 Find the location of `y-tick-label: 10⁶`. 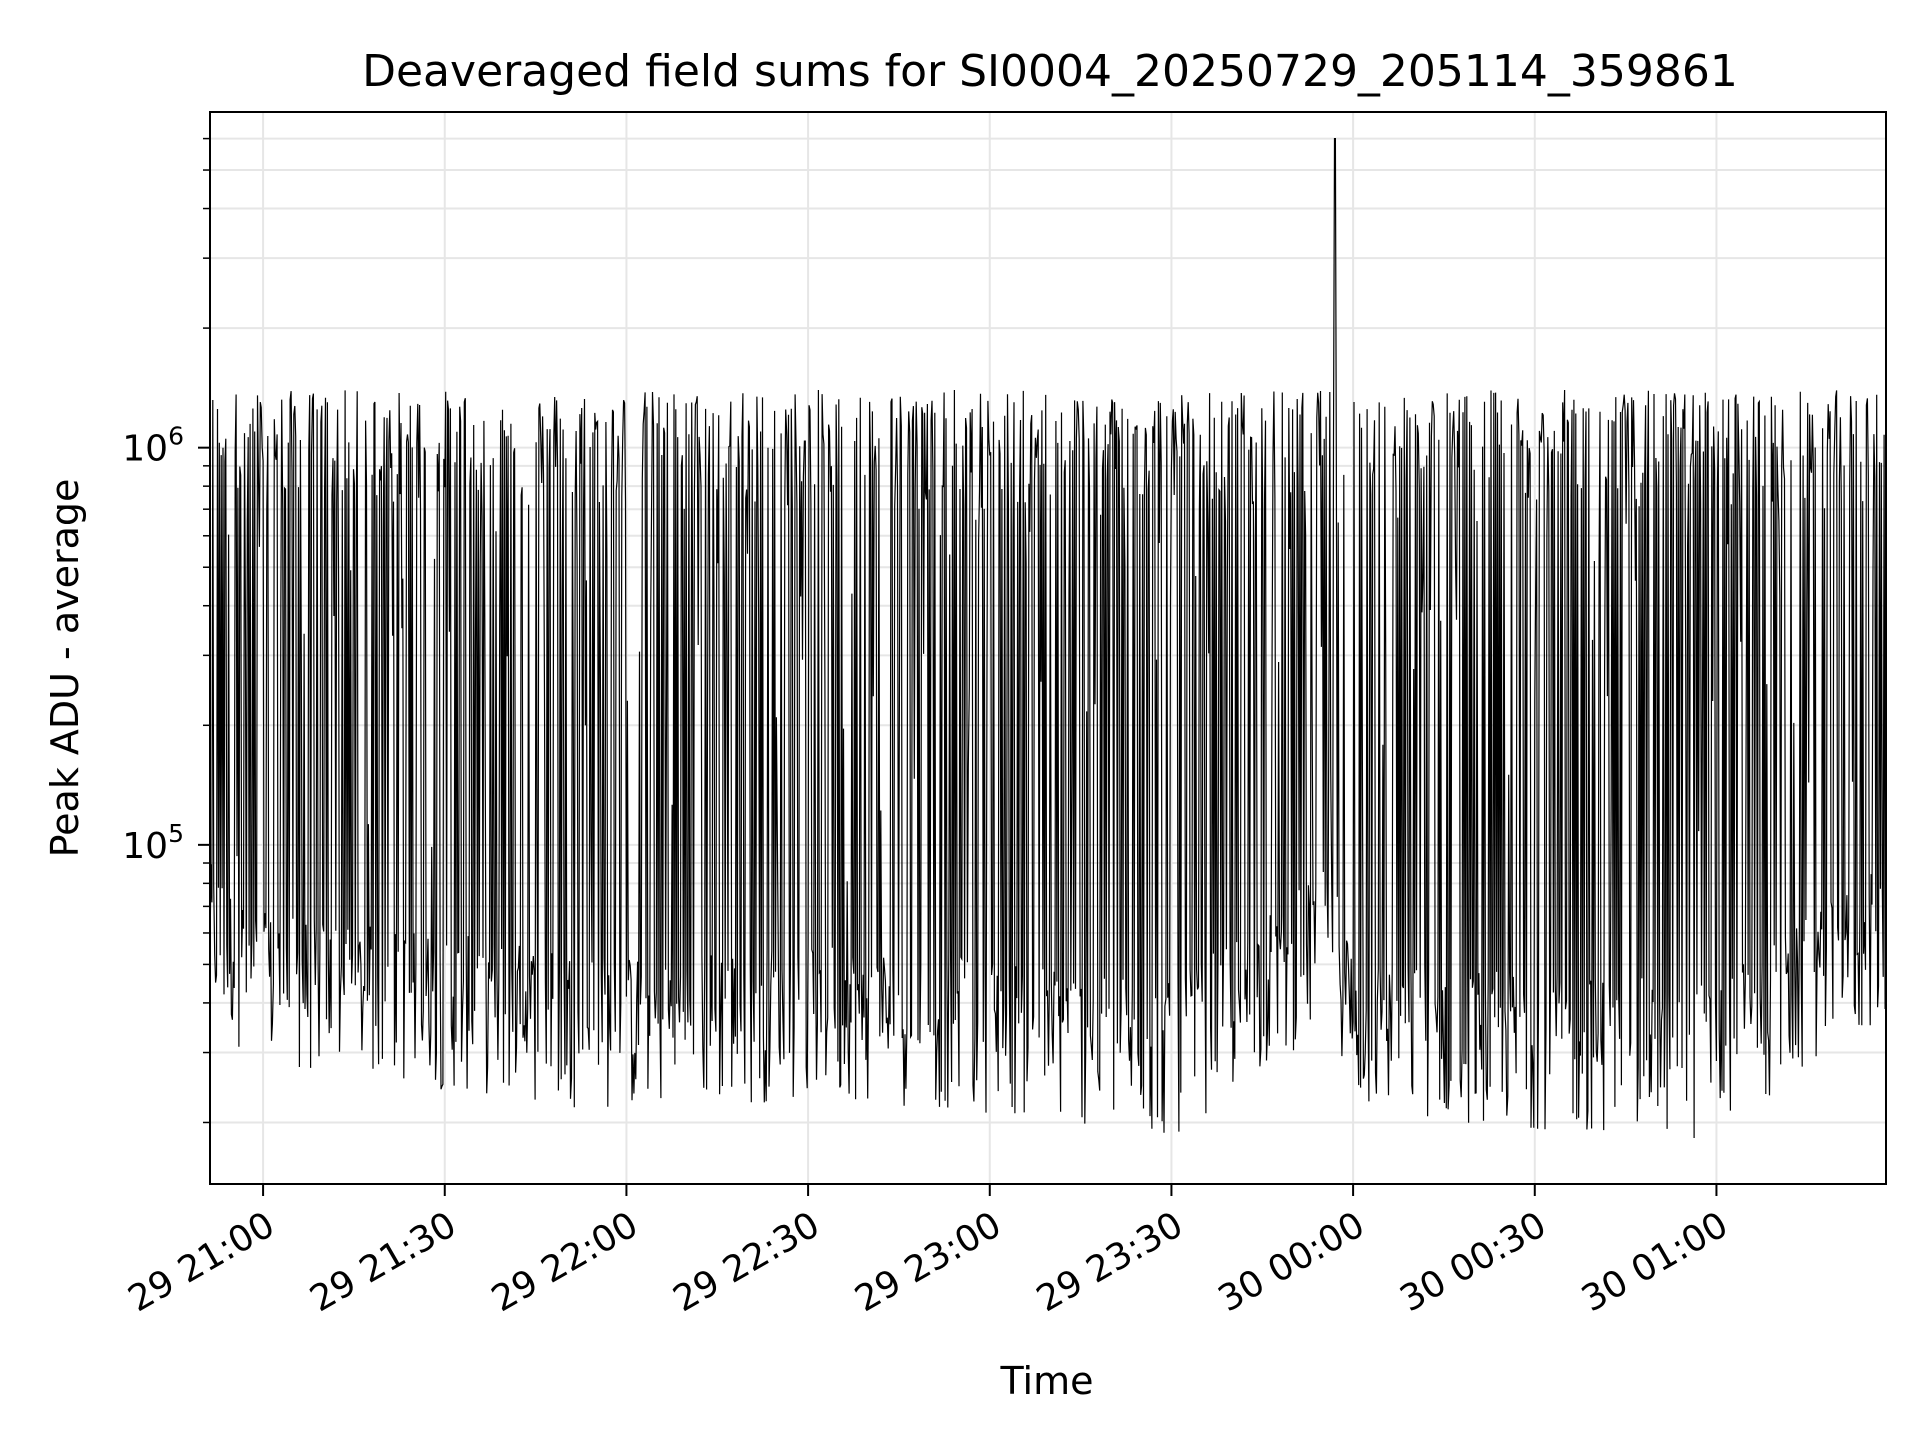

y-tick-label: 10⁶ is located at coordinates (153, 446).